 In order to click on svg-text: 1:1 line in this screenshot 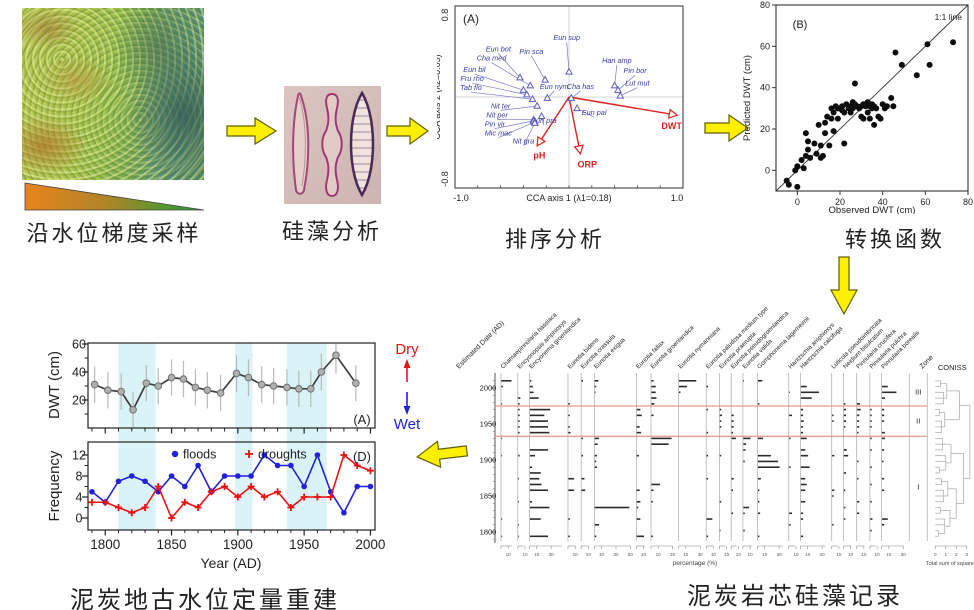, I will do `click(949, 17)`.